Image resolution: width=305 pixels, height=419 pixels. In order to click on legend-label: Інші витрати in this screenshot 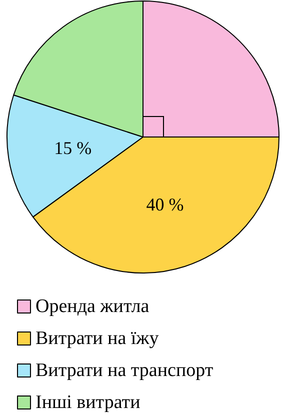, I will do `click(88, 402)`.